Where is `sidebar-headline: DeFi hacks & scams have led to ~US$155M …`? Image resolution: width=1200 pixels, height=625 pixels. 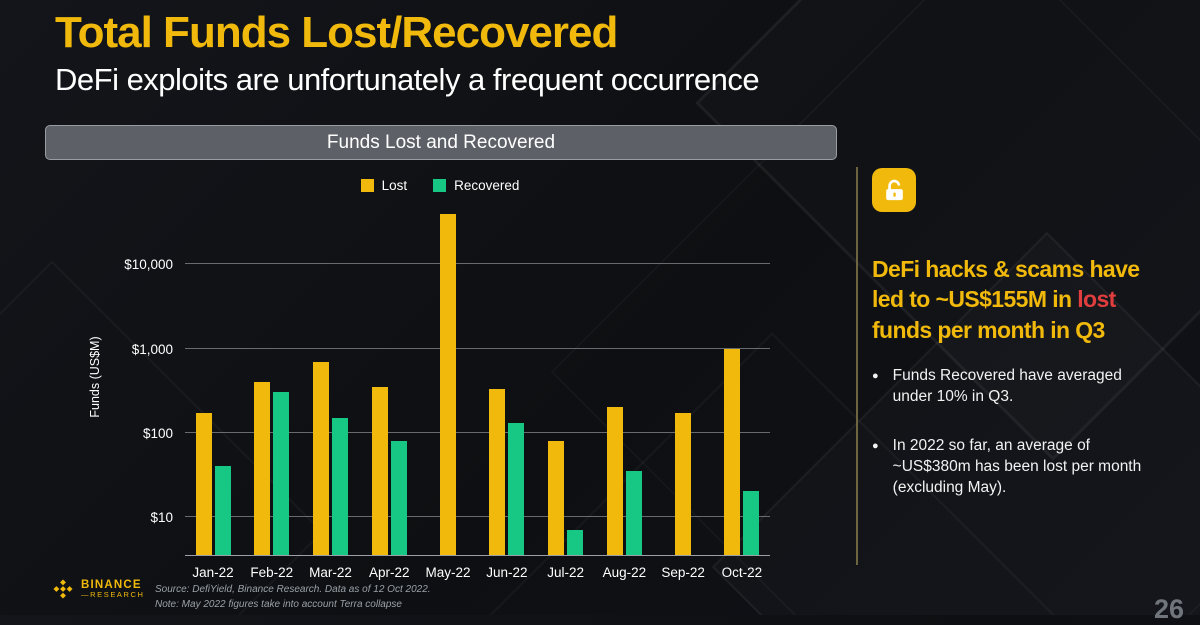
sidebar-headline: DeFi hacks & scams have led to ~US$155M … is located at coordinates (1022, 299).